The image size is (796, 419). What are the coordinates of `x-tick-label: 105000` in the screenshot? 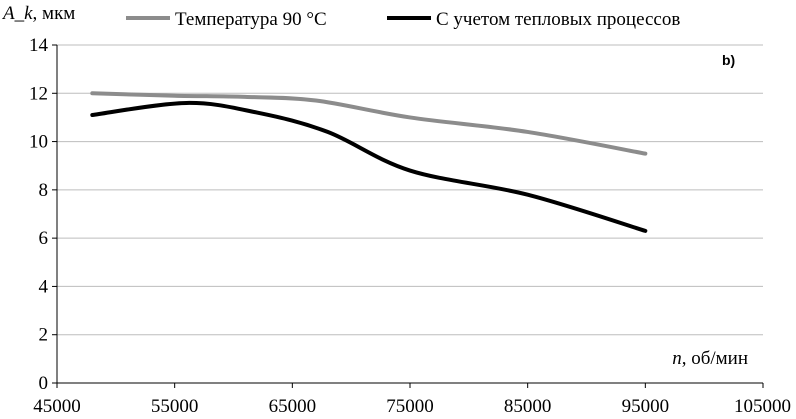 It's located at (762, 406).